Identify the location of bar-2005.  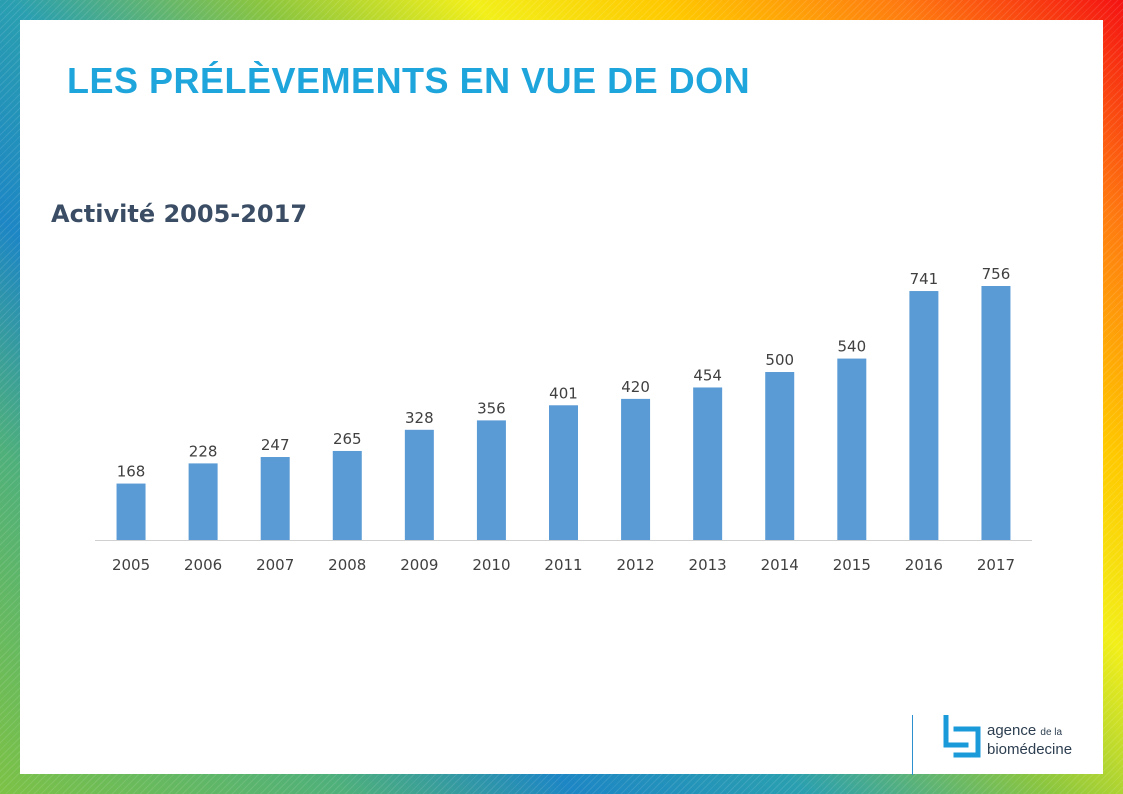
(131, 511).